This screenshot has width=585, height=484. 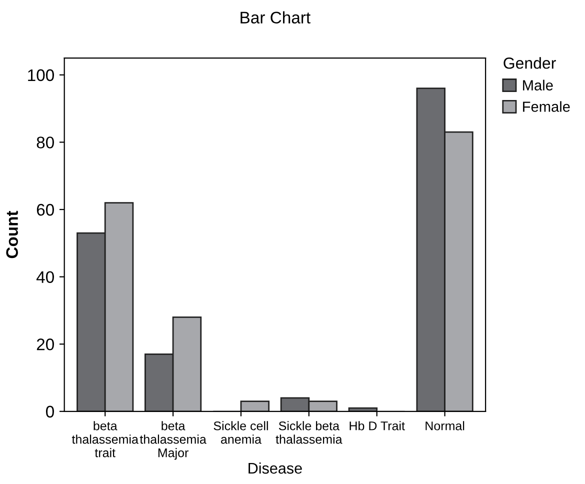 I want to click on x-tick-label: Sickle beta thalassemia, so click(x=309, y=432).